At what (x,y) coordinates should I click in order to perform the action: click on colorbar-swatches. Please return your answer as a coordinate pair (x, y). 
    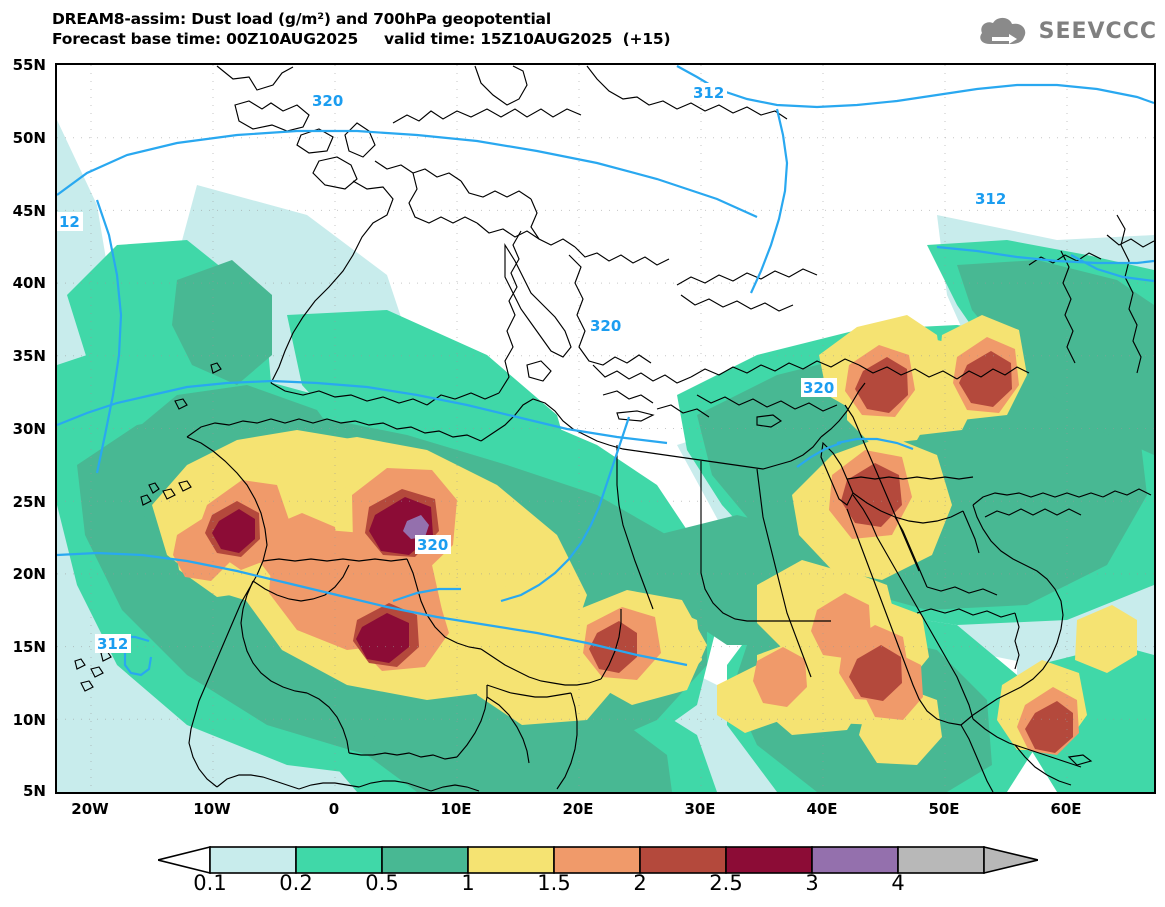
    Looking at the image, I should click on (598, 860).